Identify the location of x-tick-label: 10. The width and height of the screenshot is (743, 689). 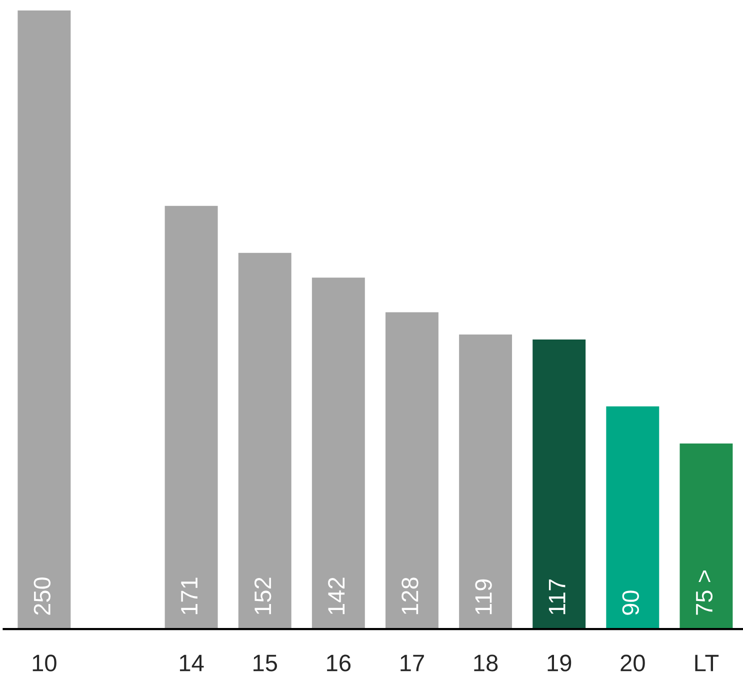
(44, 663).